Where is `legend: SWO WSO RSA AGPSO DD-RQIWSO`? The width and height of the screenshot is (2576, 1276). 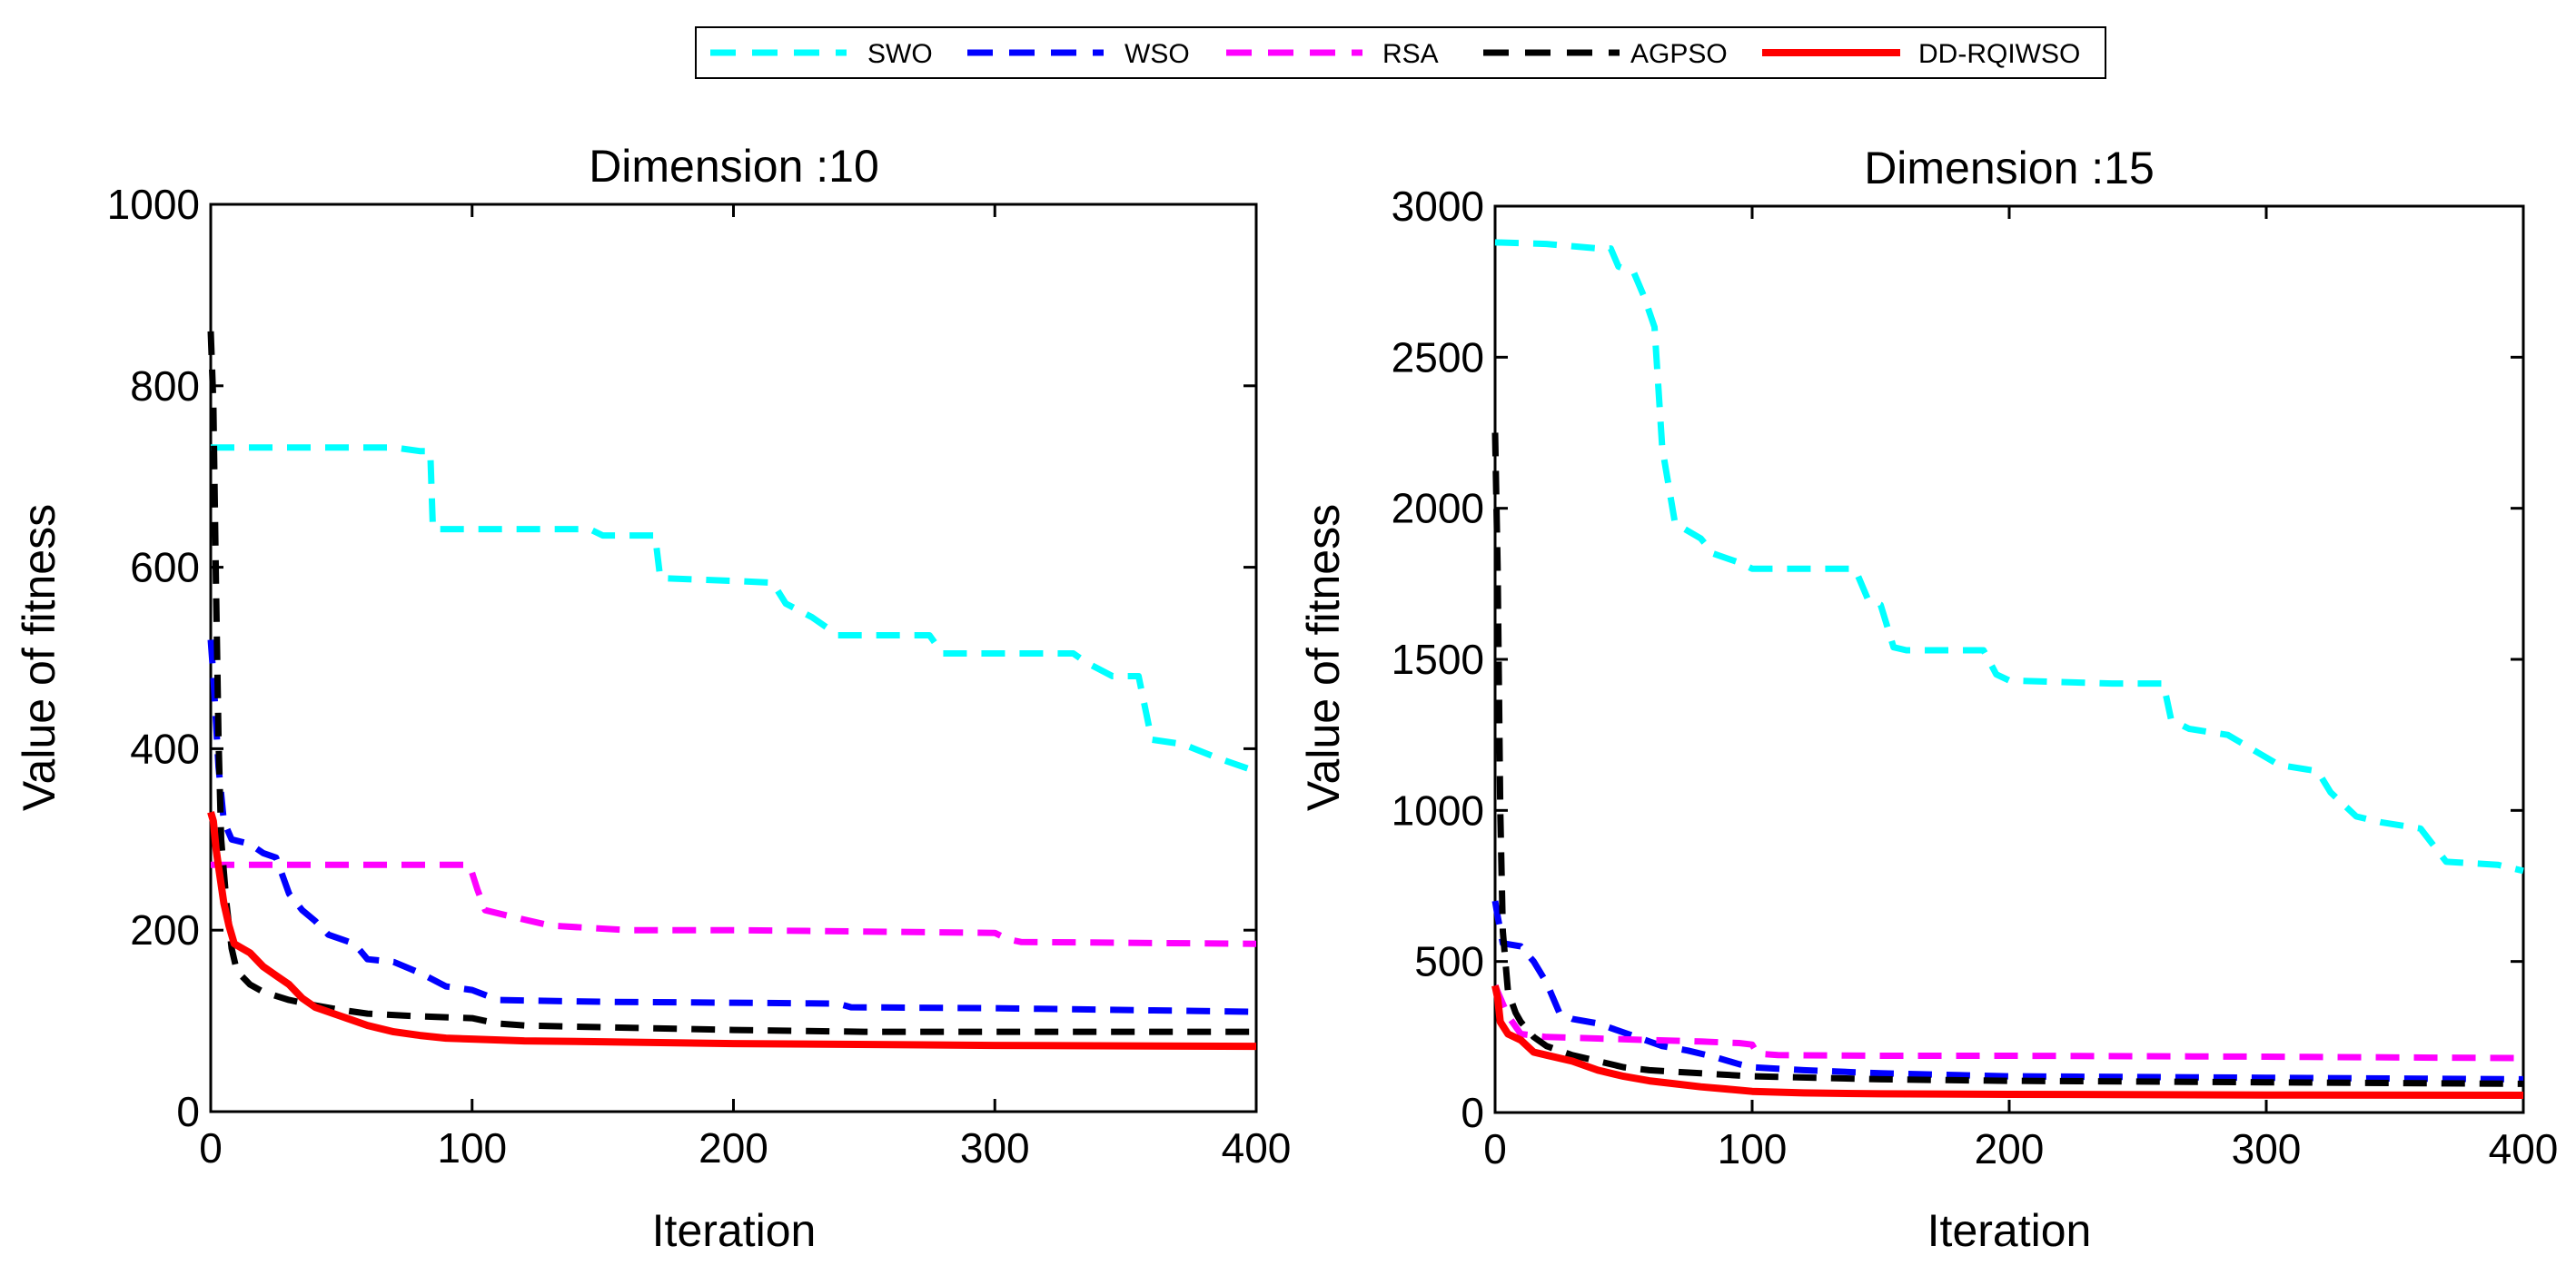 legend: SWO WSO RSA AGPSO DD-RQIWSO is located at coordinates (1400, 53).